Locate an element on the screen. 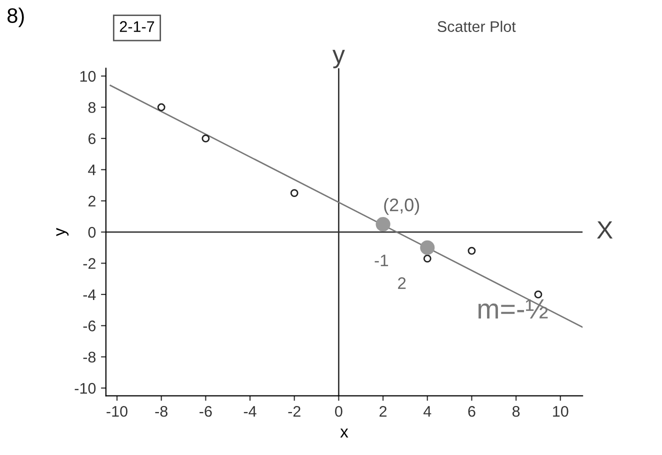 This screenshot has width=662, height=455. annotation: m=-½ is located at coordinates (513, 308).